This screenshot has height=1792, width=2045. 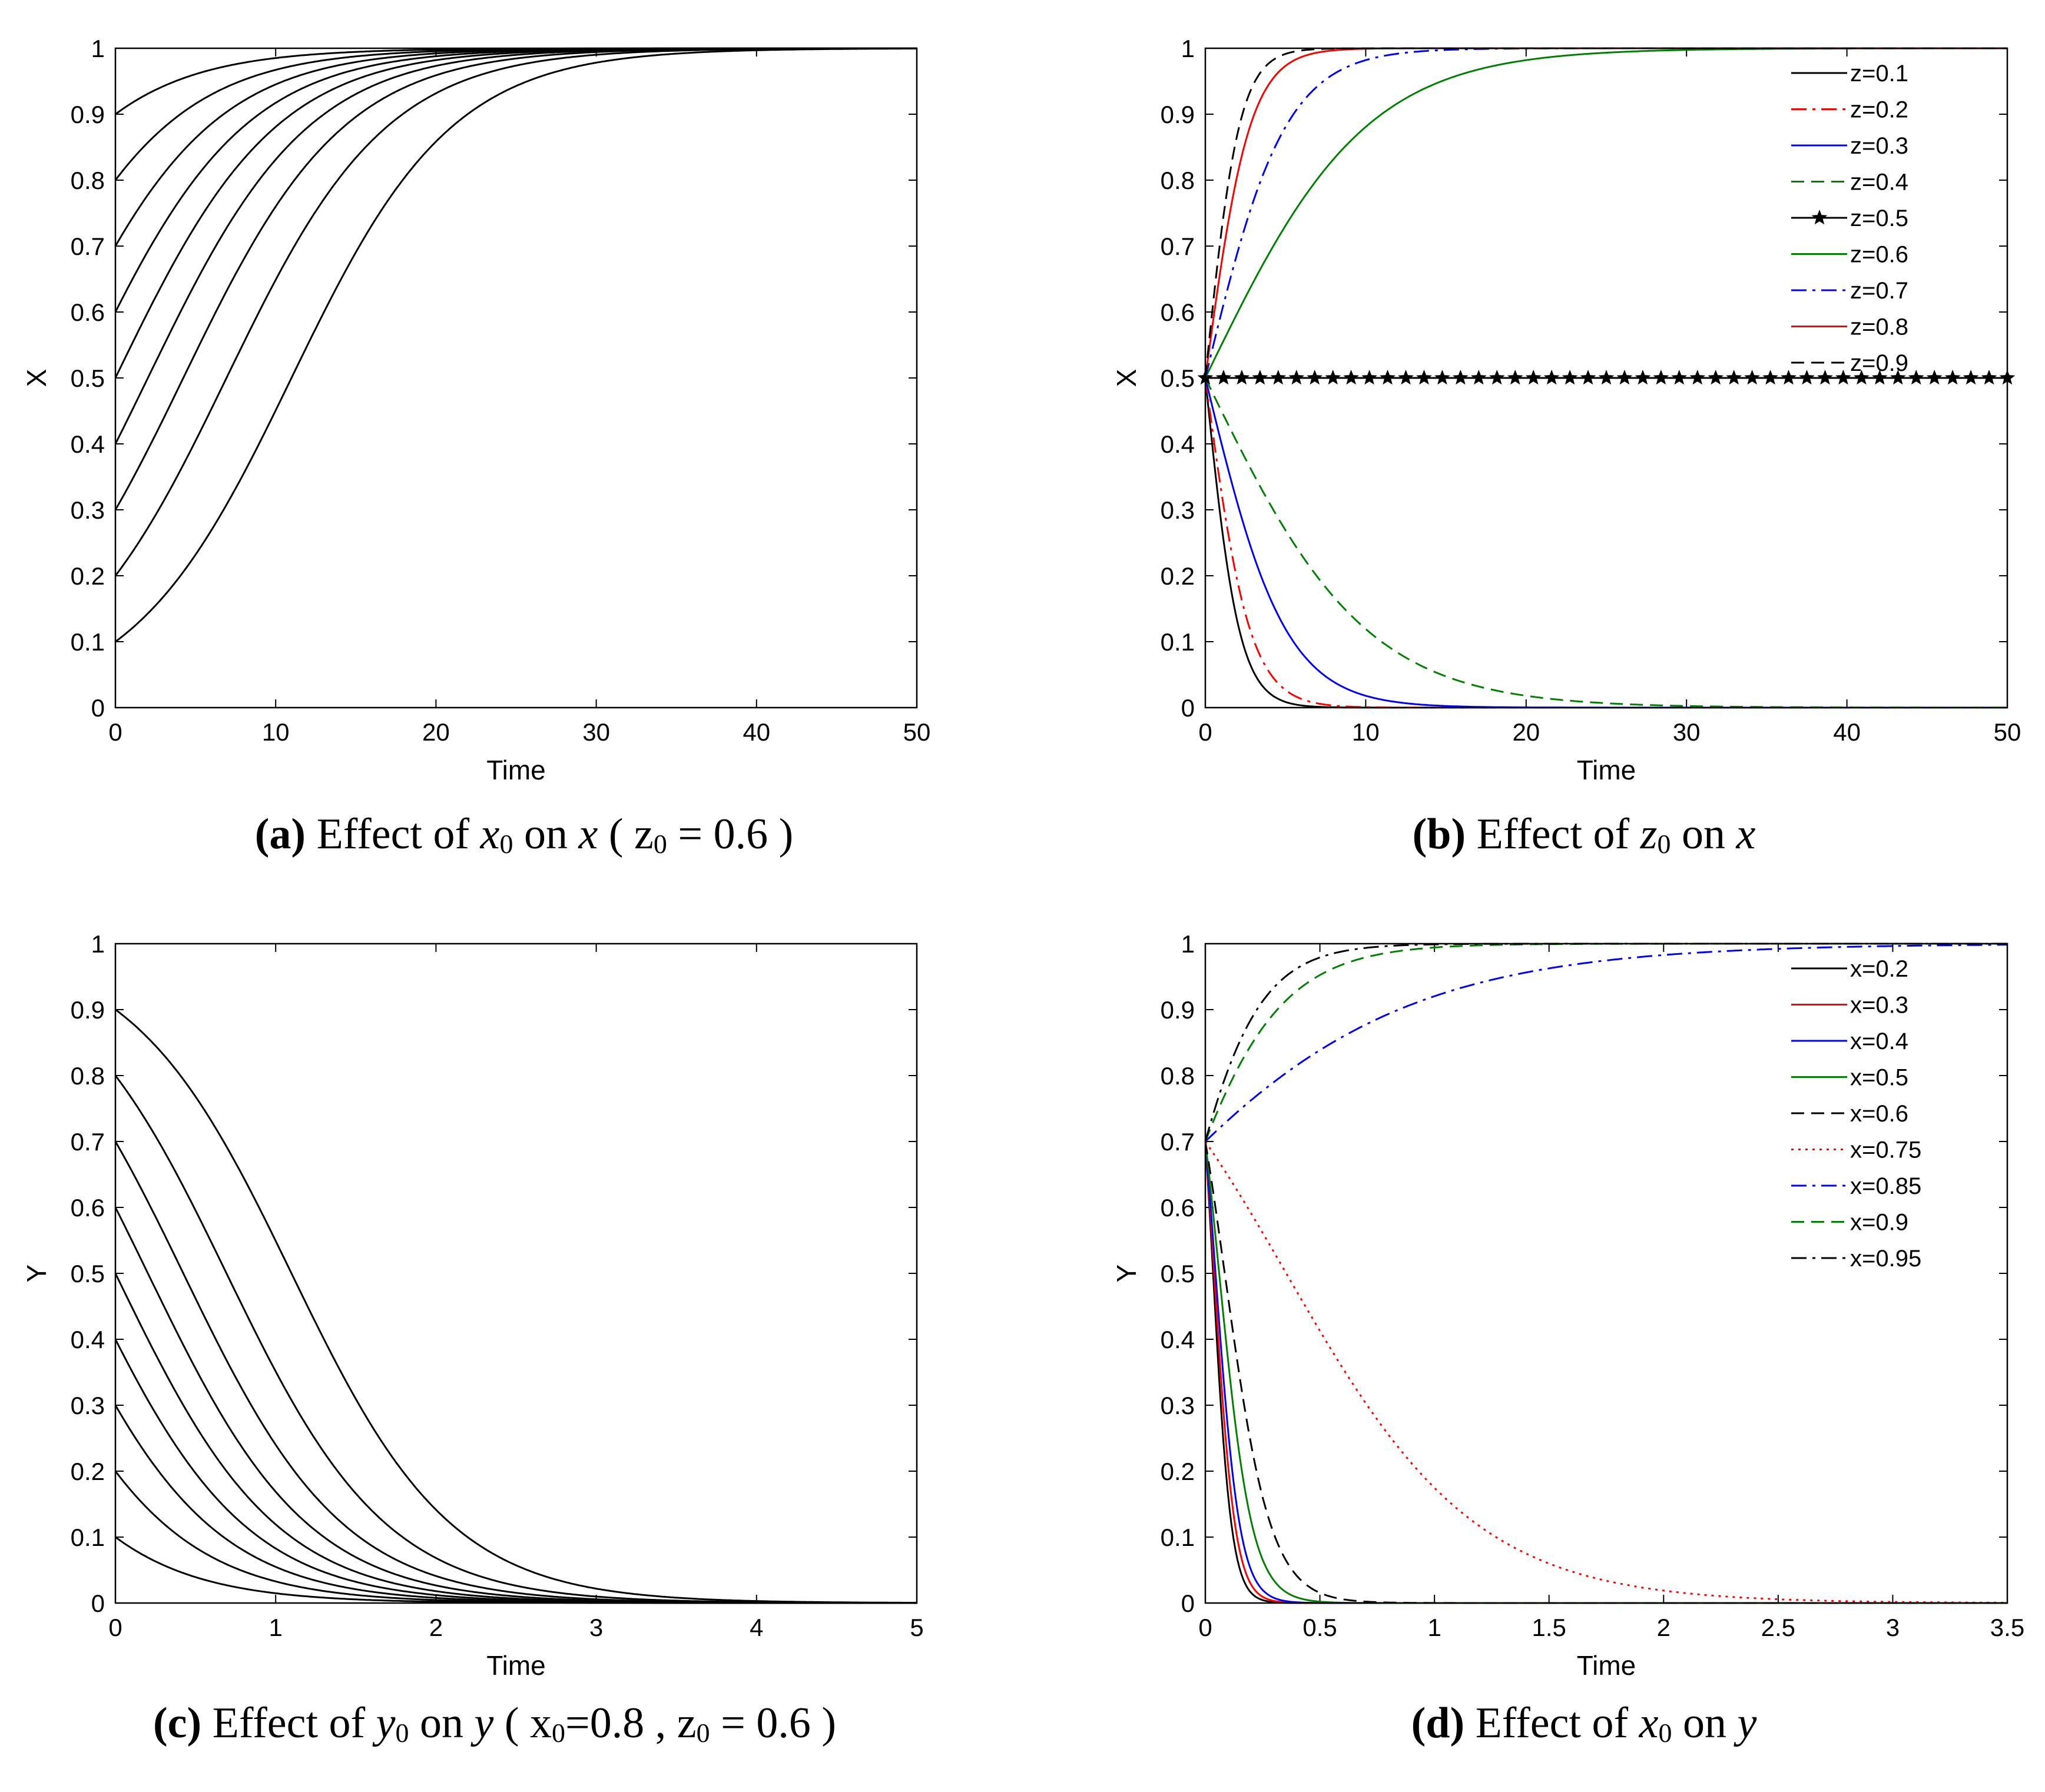 What do you see at coordinates (516, 1405) in the screenshot?
I see `series-line-init-0.6` at bounding box center [516, 1405].